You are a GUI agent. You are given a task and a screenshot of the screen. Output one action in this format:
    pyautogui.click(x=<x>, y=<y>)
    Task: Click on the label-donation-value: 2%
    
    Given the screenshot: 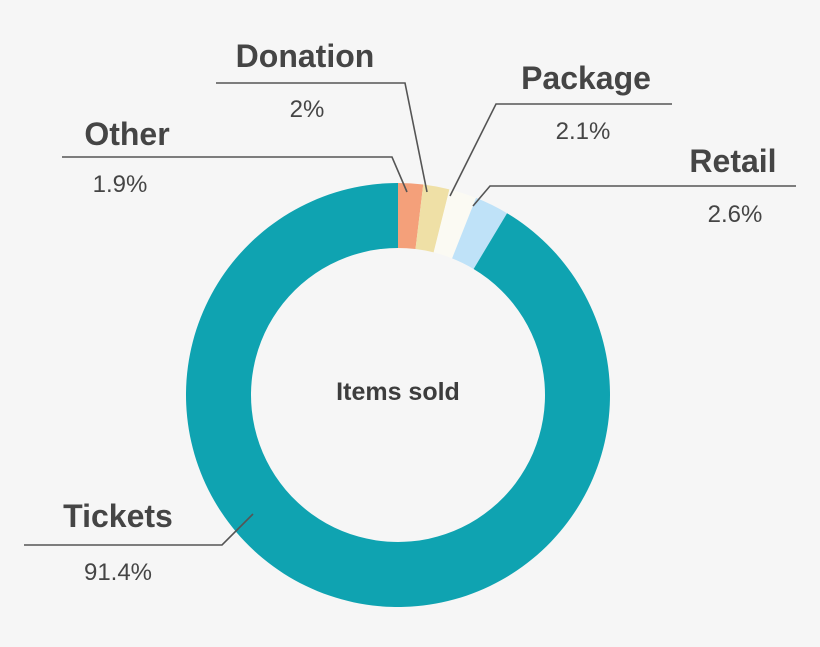 What is the action you would take?
    pyautogui.click(x=307, y=109)
    